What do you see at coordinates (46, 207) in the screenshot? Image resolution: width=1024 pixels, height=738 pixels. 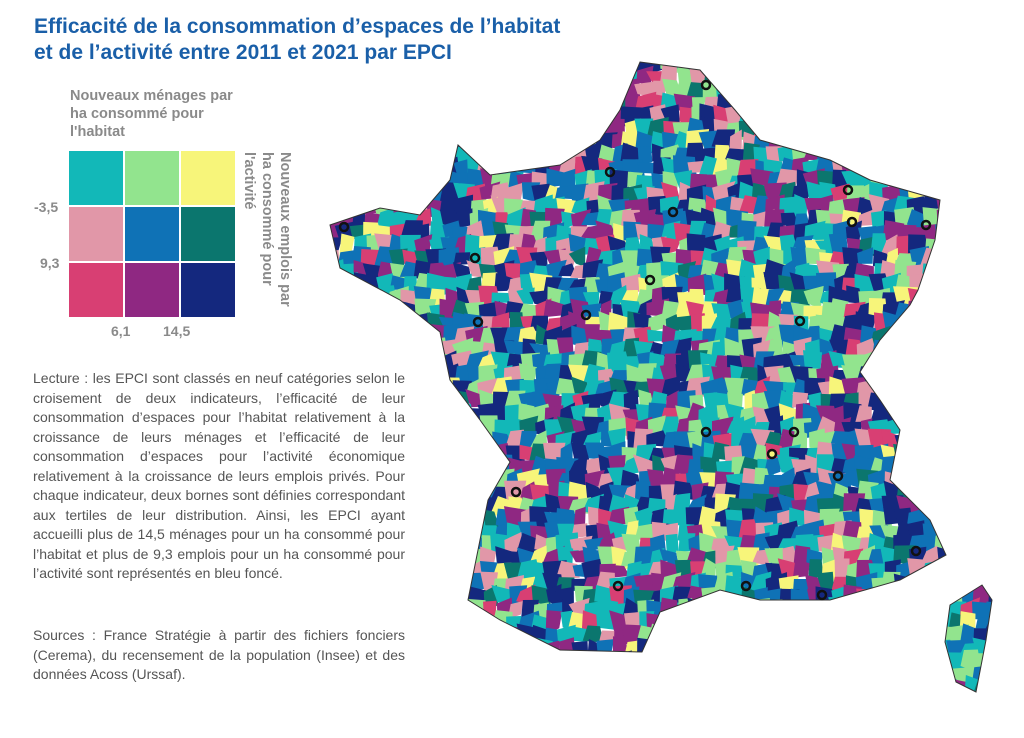 I see `legend-y-tick: -3,5` at bounding box center [46, 207].